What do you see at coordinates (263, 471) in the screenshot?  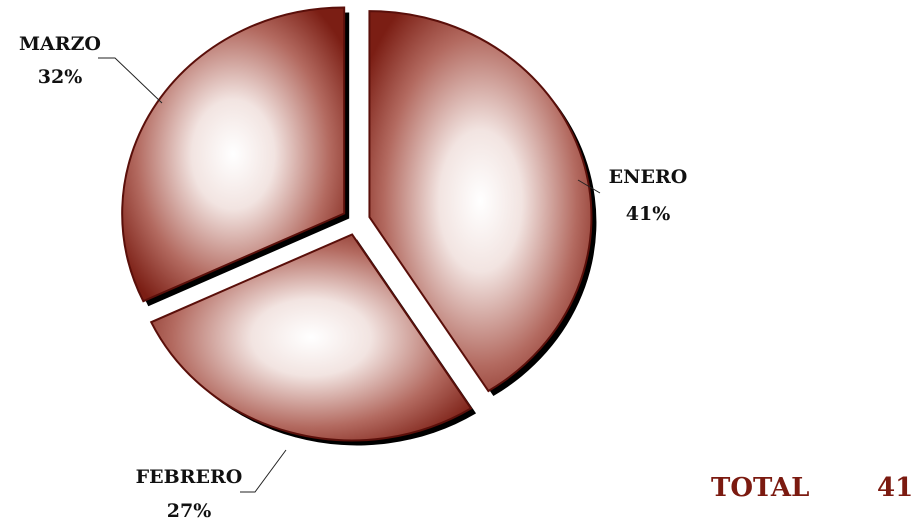 I see `leader-line-febrero` at bounding box center [263, 471].